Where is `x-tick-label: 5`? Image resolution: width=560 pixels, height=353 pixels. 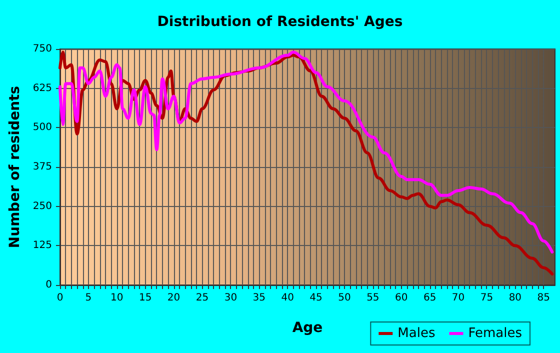 x-tick-label: 5 is located at coordinates (88, 298).